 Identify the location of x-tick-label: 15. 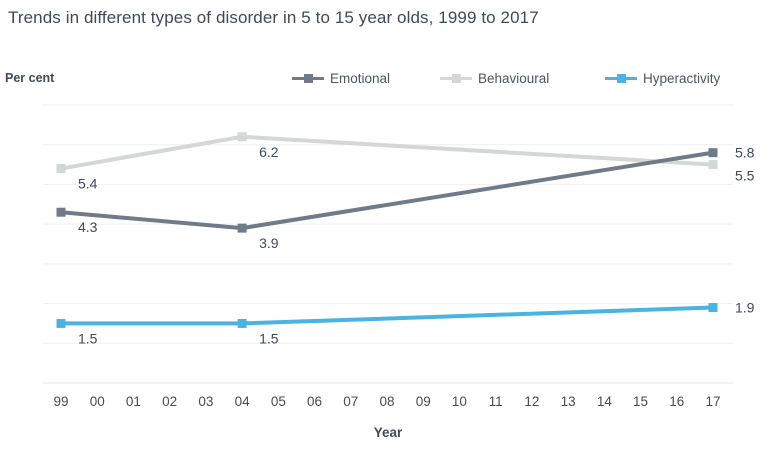
(640, 401).